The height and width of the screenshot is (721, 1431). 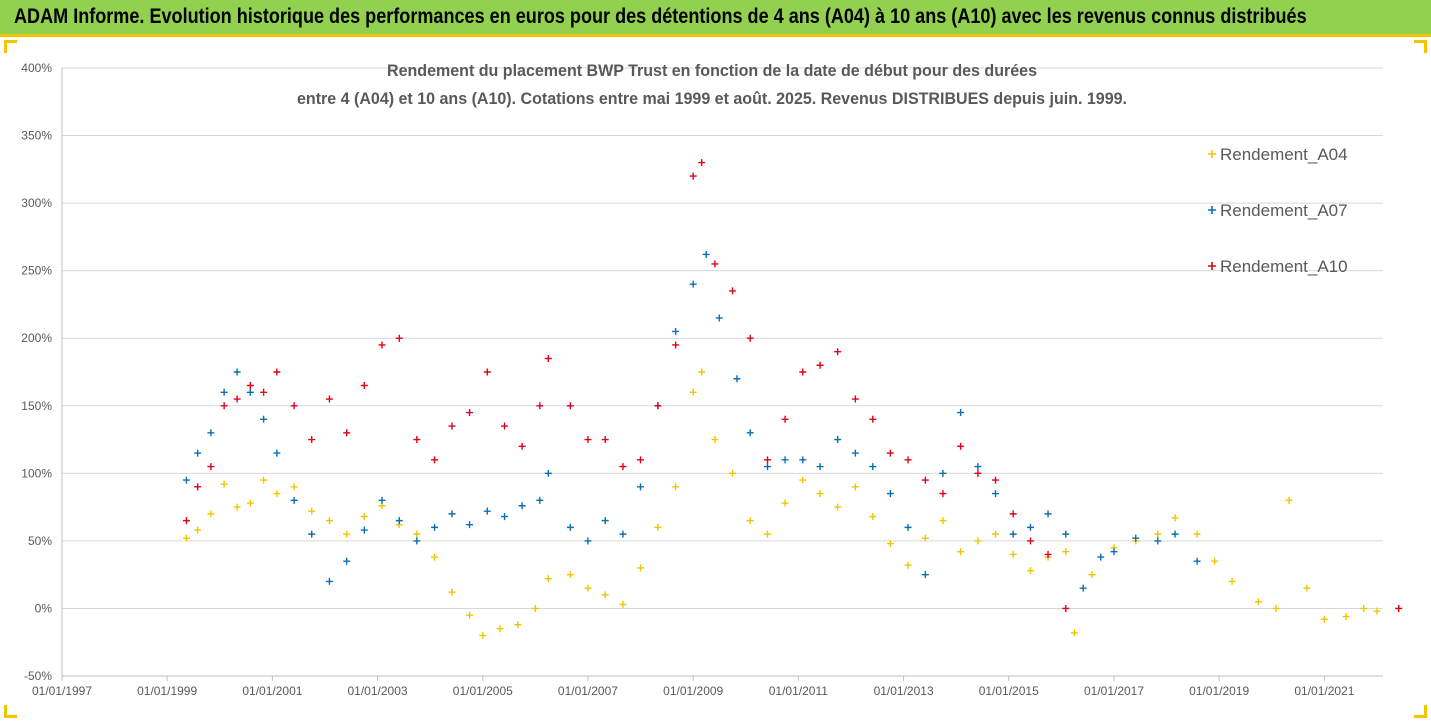 I want to click on y-axis: -50% 0% 50% 100% 150% 200% 250% 300% 350% 400%, so click(x=36, y=372).